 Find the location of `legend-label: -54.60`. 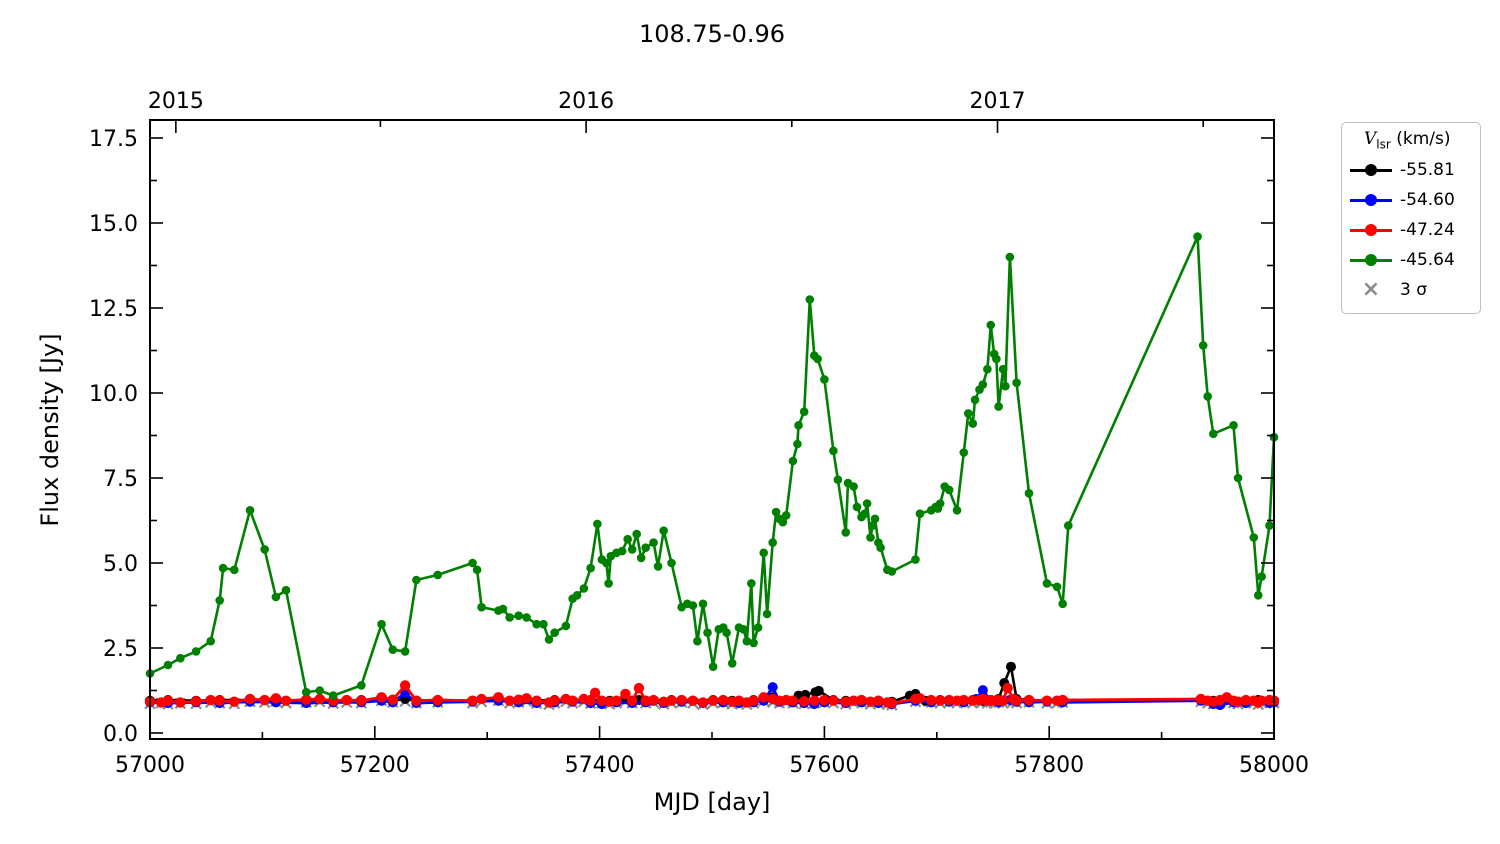

legend-label: -54.60 is located at coordinates (1427, 200).